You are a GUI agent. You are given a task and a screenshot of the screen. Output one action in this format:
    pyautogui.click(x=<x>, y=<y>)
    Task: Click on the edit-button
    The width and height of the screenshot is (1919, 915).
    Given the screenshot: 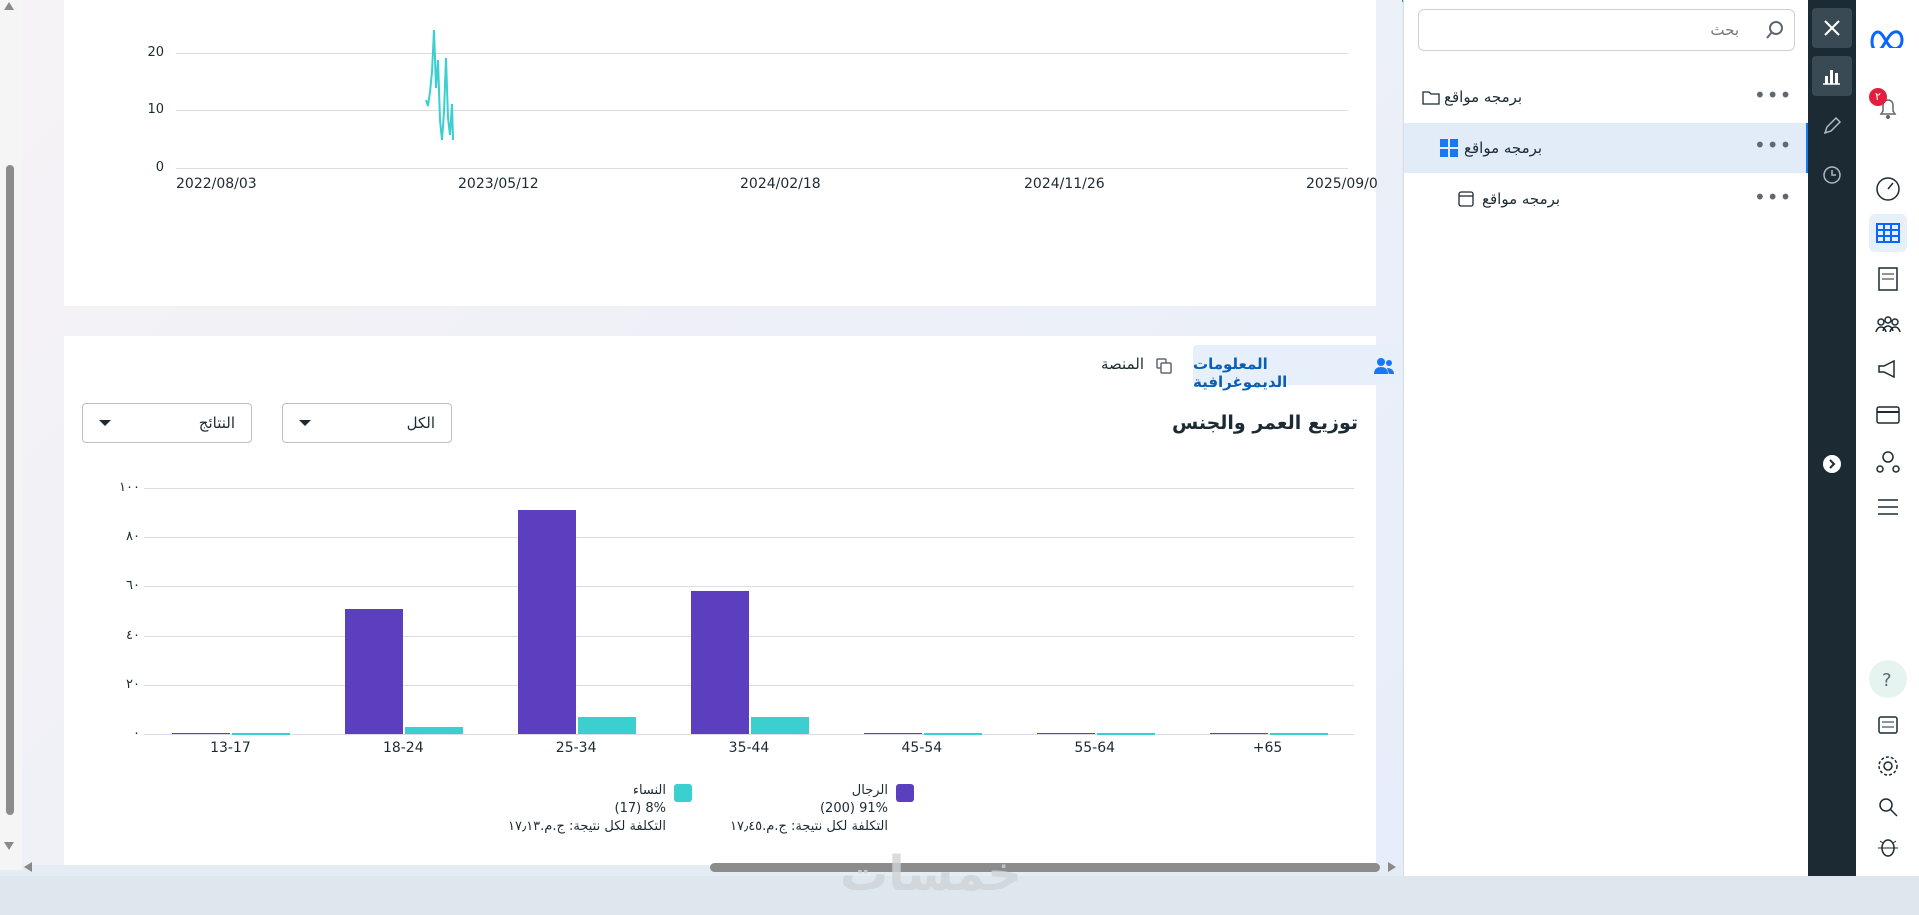 What is the action you would take?
    pyautogui.click(x=1832, y=126)
    